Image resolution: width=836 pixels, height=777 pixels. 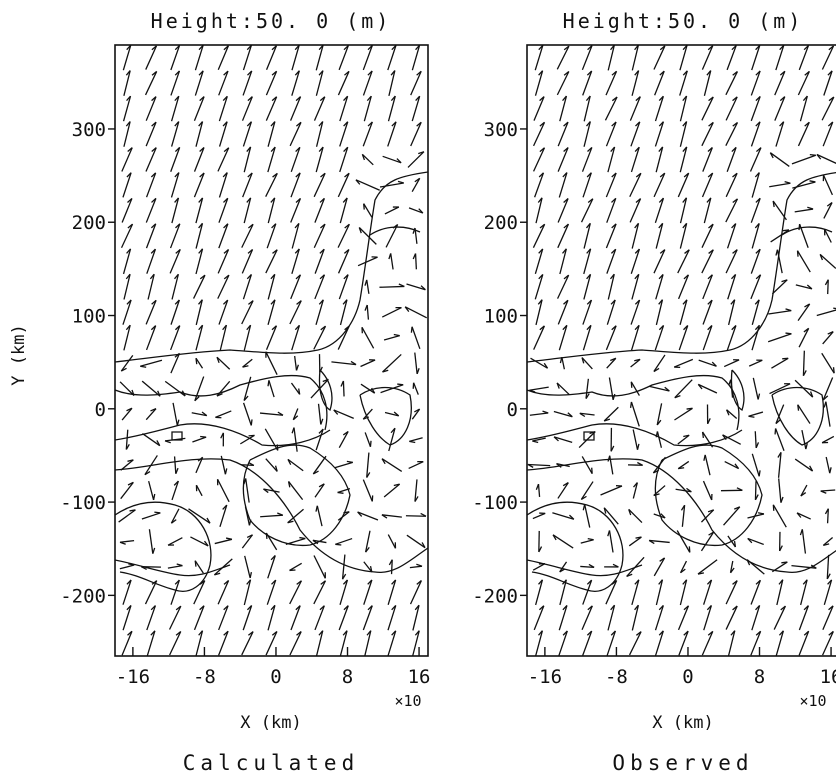 I want to click on y-tick-label: -200, so click(x=83, y=596).